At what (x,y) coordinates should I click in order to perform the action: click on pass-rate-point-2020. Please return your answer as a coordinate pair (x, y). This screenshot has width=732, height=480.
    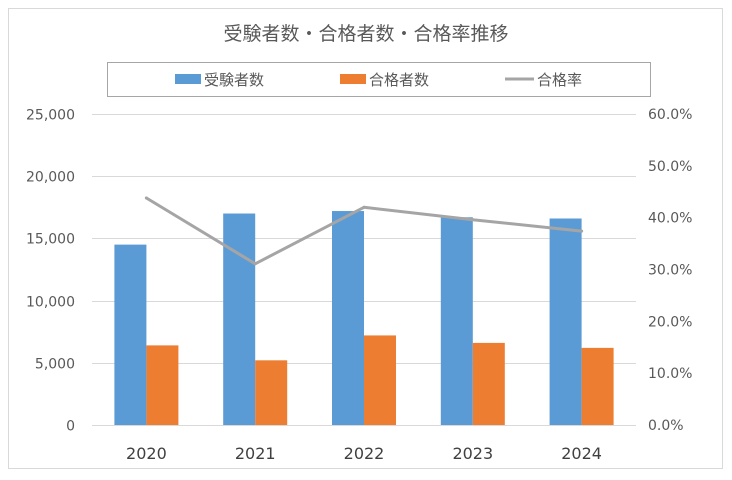
    Looking at the image, I should click on (146, 198).